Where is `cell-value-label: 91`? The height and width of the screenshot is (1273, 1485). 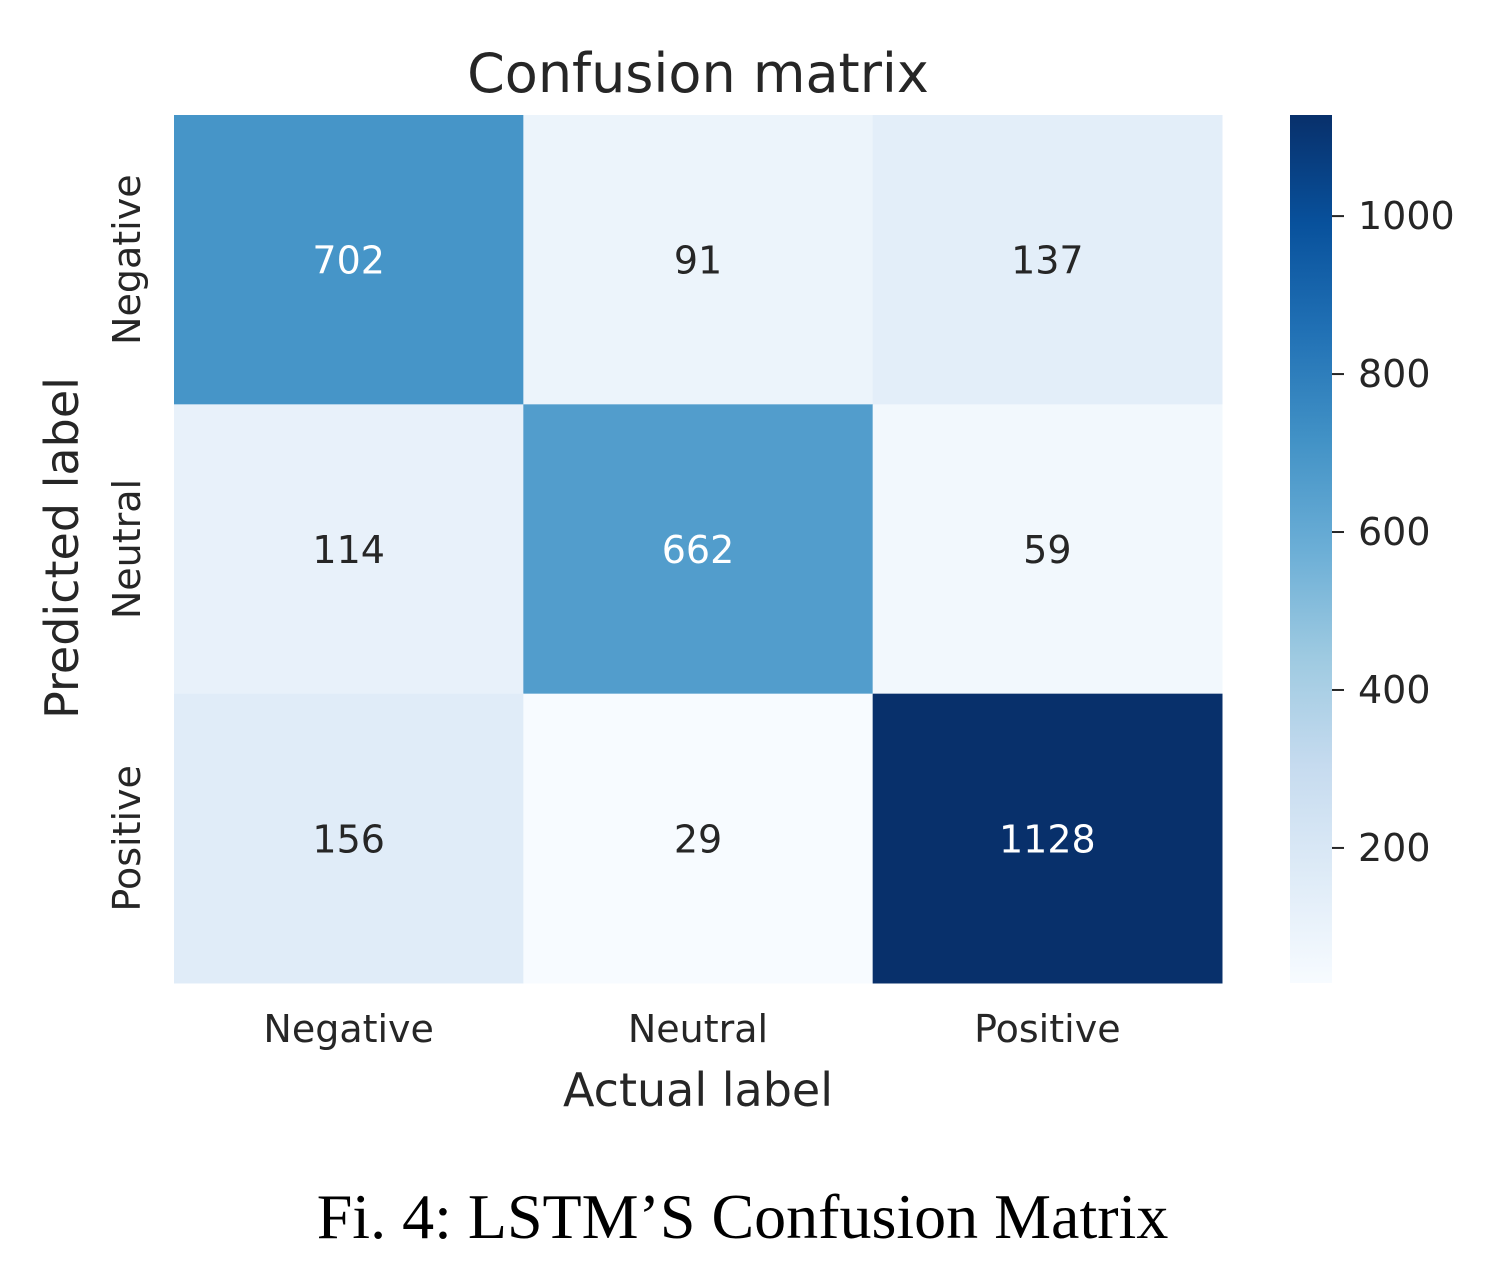 cell-value-label: 91 is located at coordinates (698, 261).